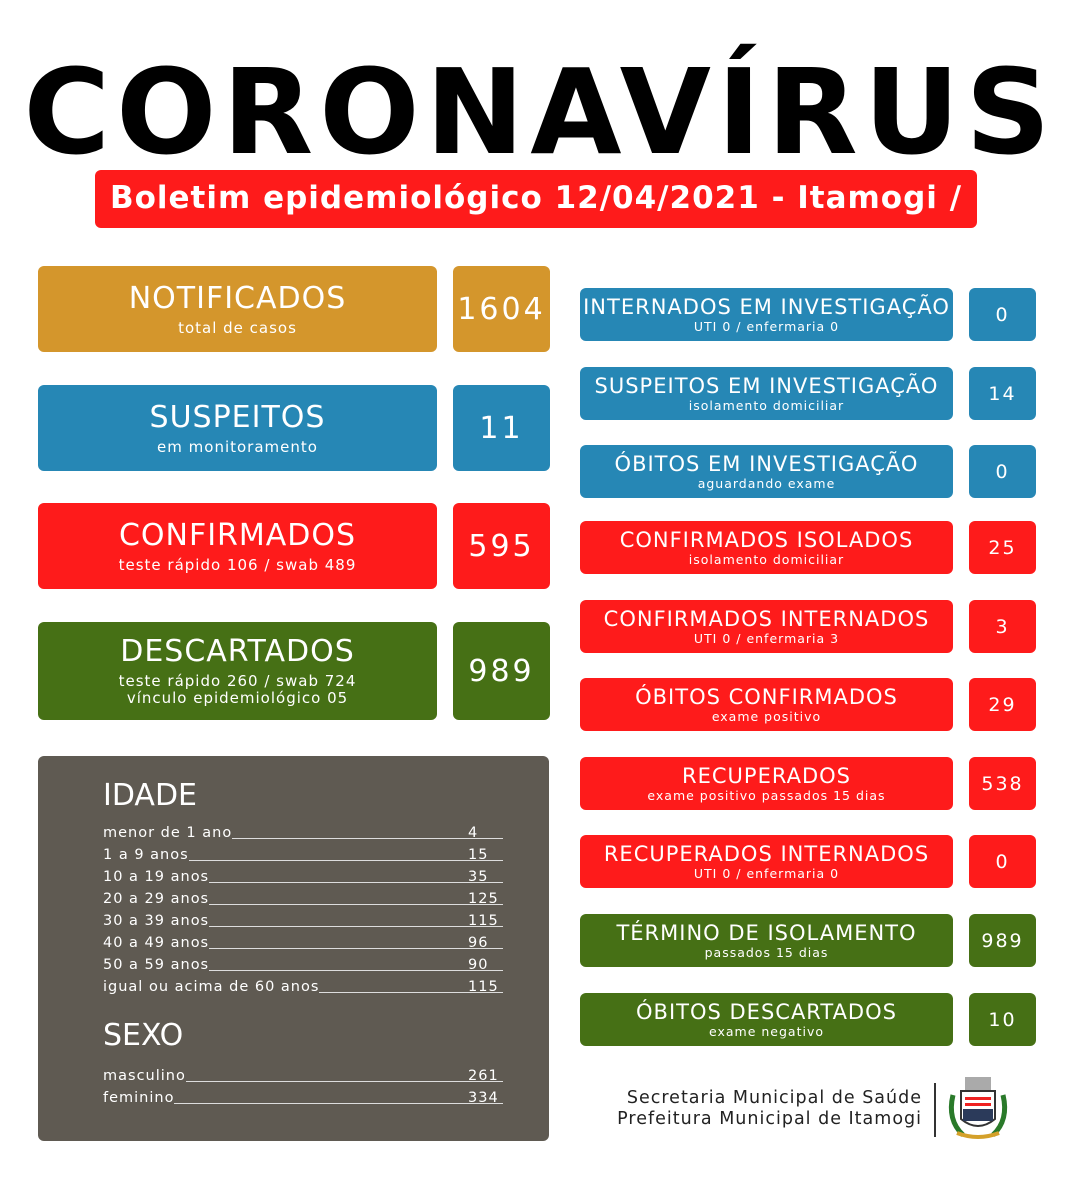 The width and height of the screenshot is (1080, 1200). What do you see at coordinates (303, 830) in the screenshot?
I see `list-item: menor de 1 ano 4` at bounding box center [303, 830].